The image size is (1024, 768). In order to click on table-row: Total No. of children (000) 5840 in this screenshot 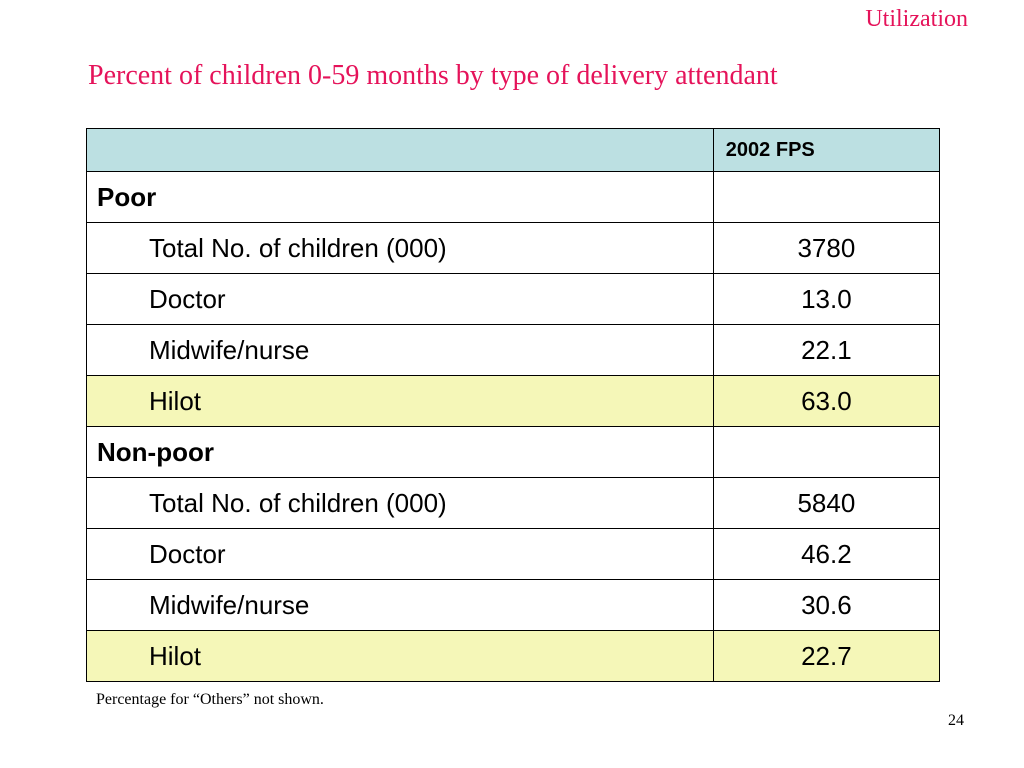, I will do `click(513, 503)`.